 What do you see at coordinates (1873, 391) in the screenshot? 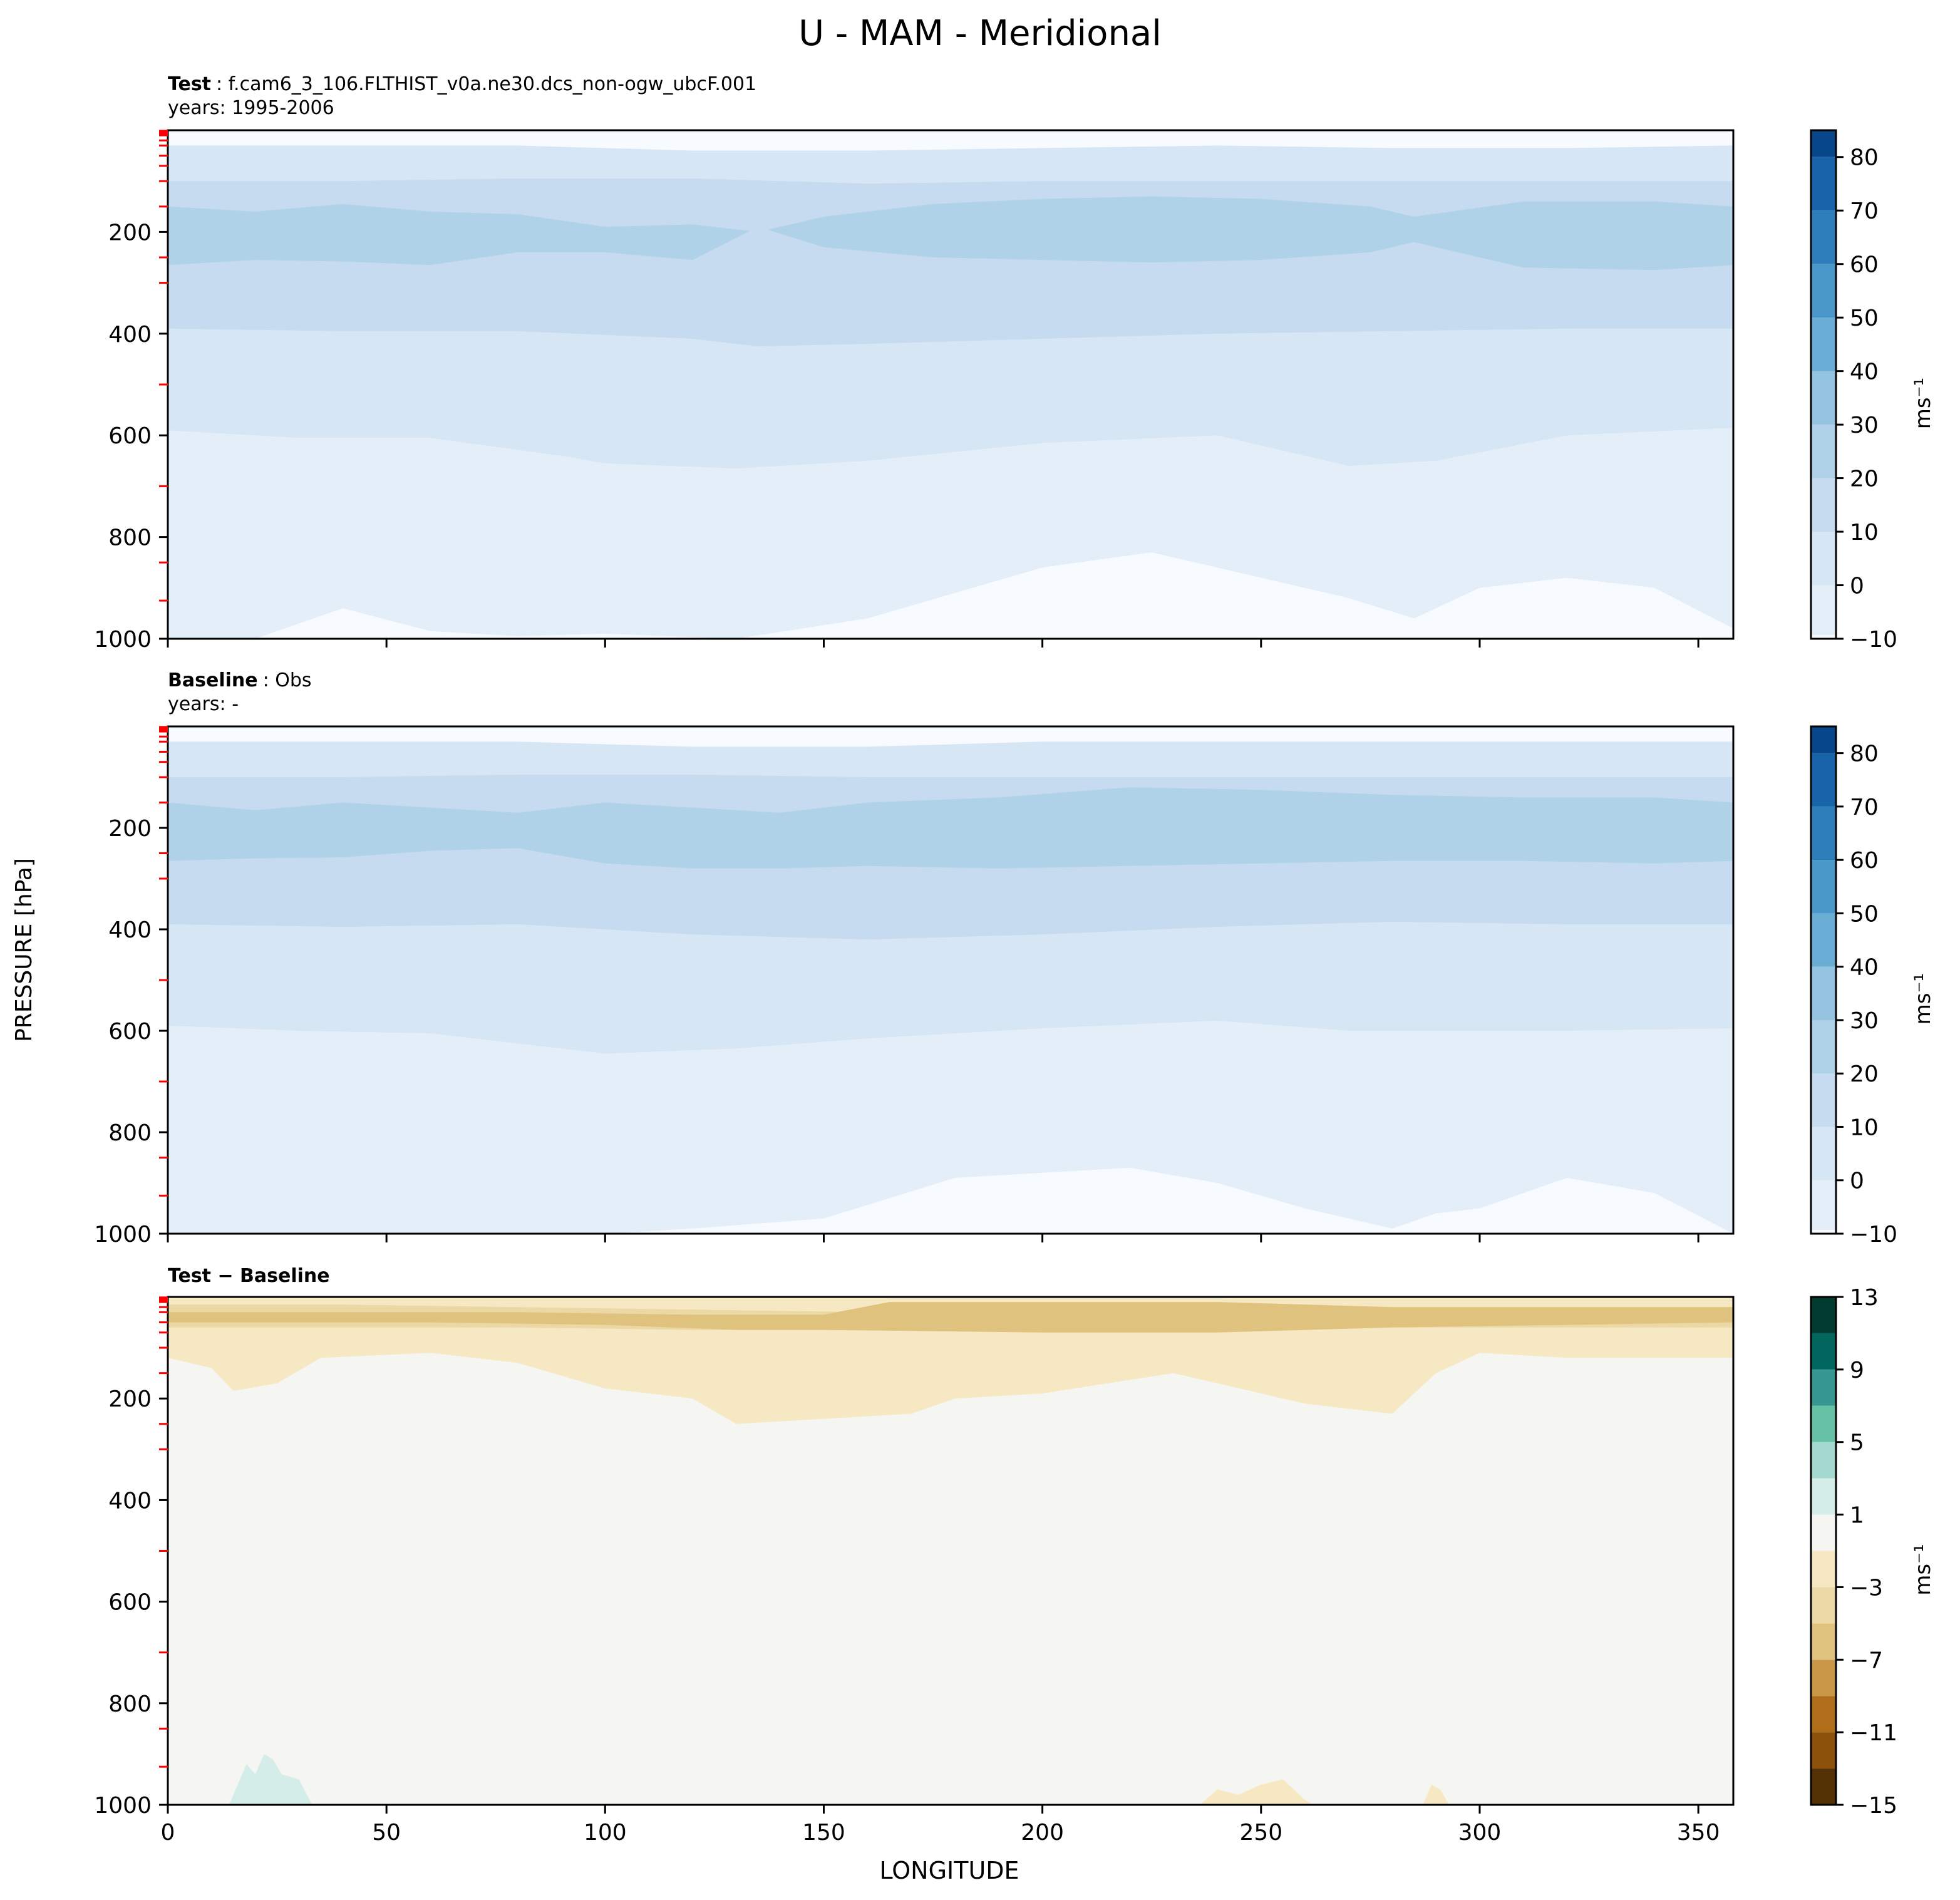
I see `colorbar-test: 80 70 60 50 40 30 20 10 0 −10 ms⁻¹` at bounding box center [1873, 391].